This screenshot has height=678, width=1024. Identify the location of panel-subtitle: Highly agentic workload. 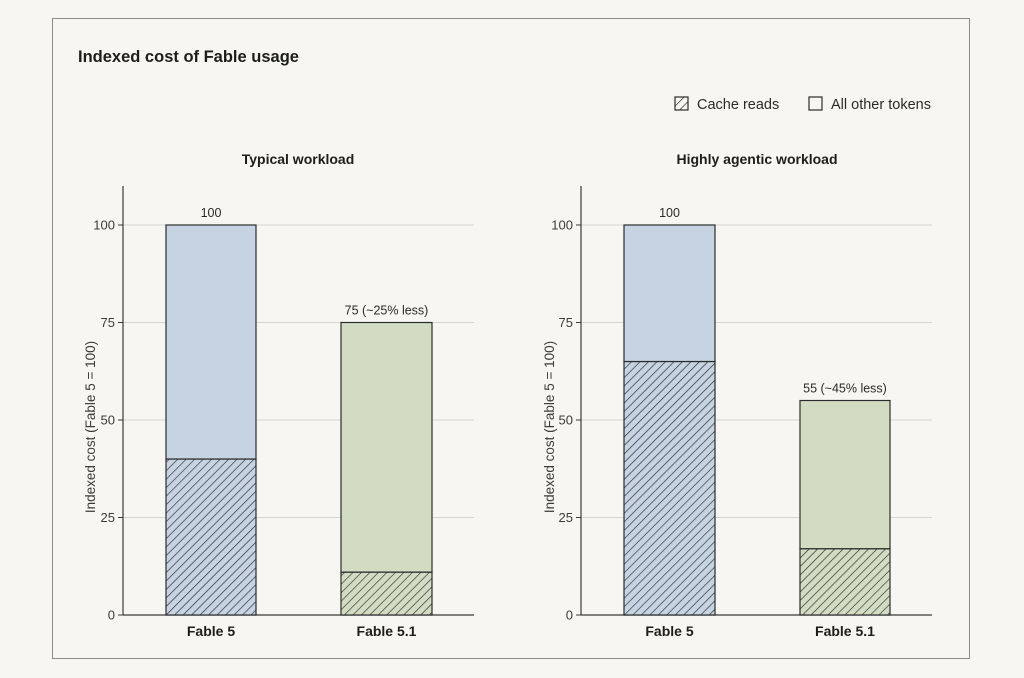
(756, 159).